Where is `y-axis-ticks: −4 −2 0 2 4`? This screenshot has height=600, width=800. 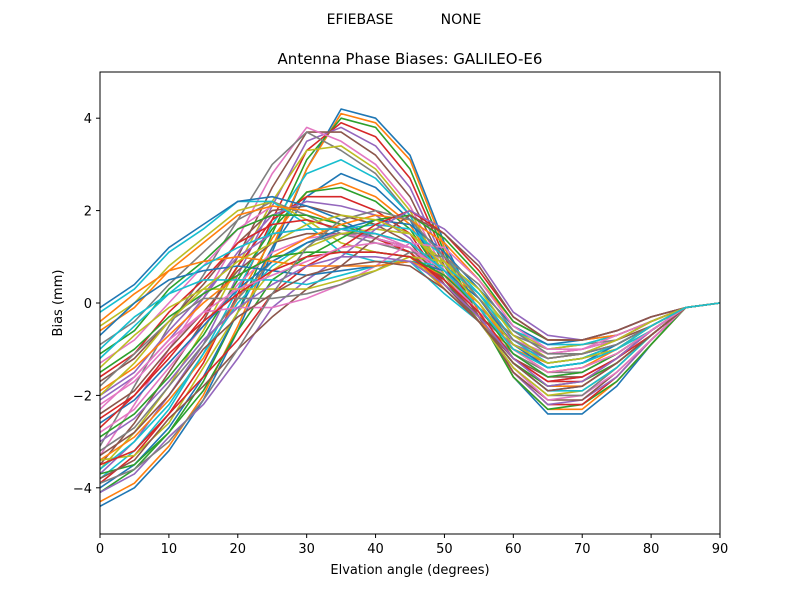 y-axis-ticks: −4 −2 0 2 4 is located at coordinates (86, 304).